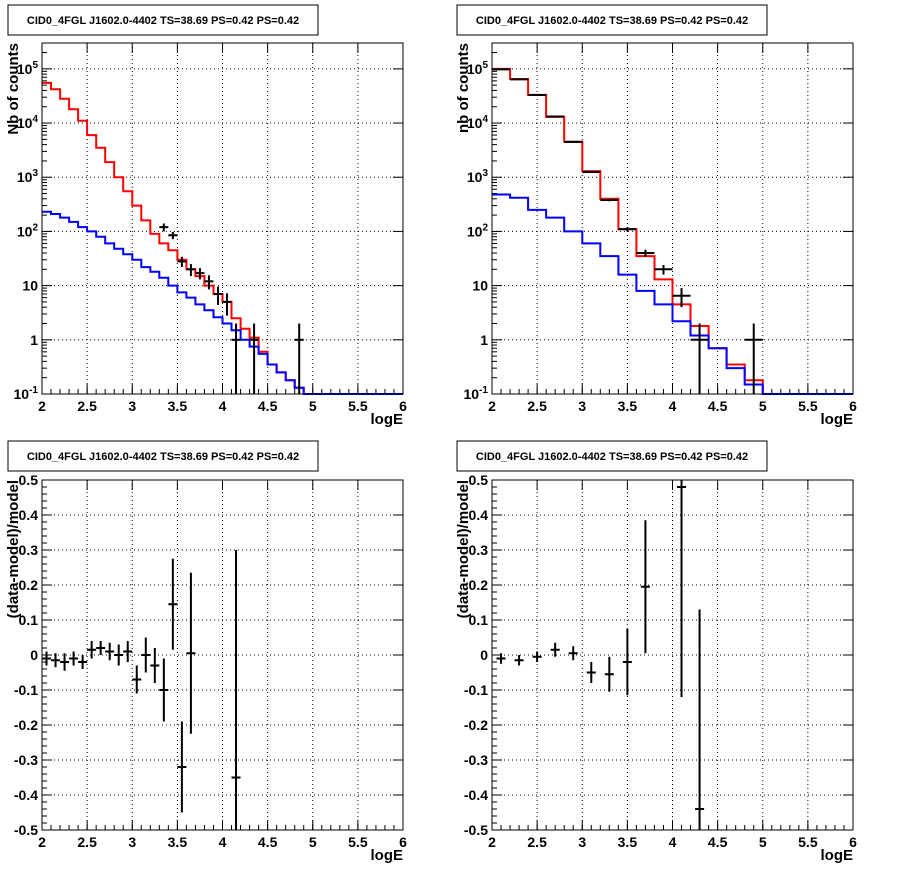 This screenshot has height=875, width=898. Describe the element at coordinates (13, 89) in the screenshot. I see `y-axis-label: Nb of counts` at that location.